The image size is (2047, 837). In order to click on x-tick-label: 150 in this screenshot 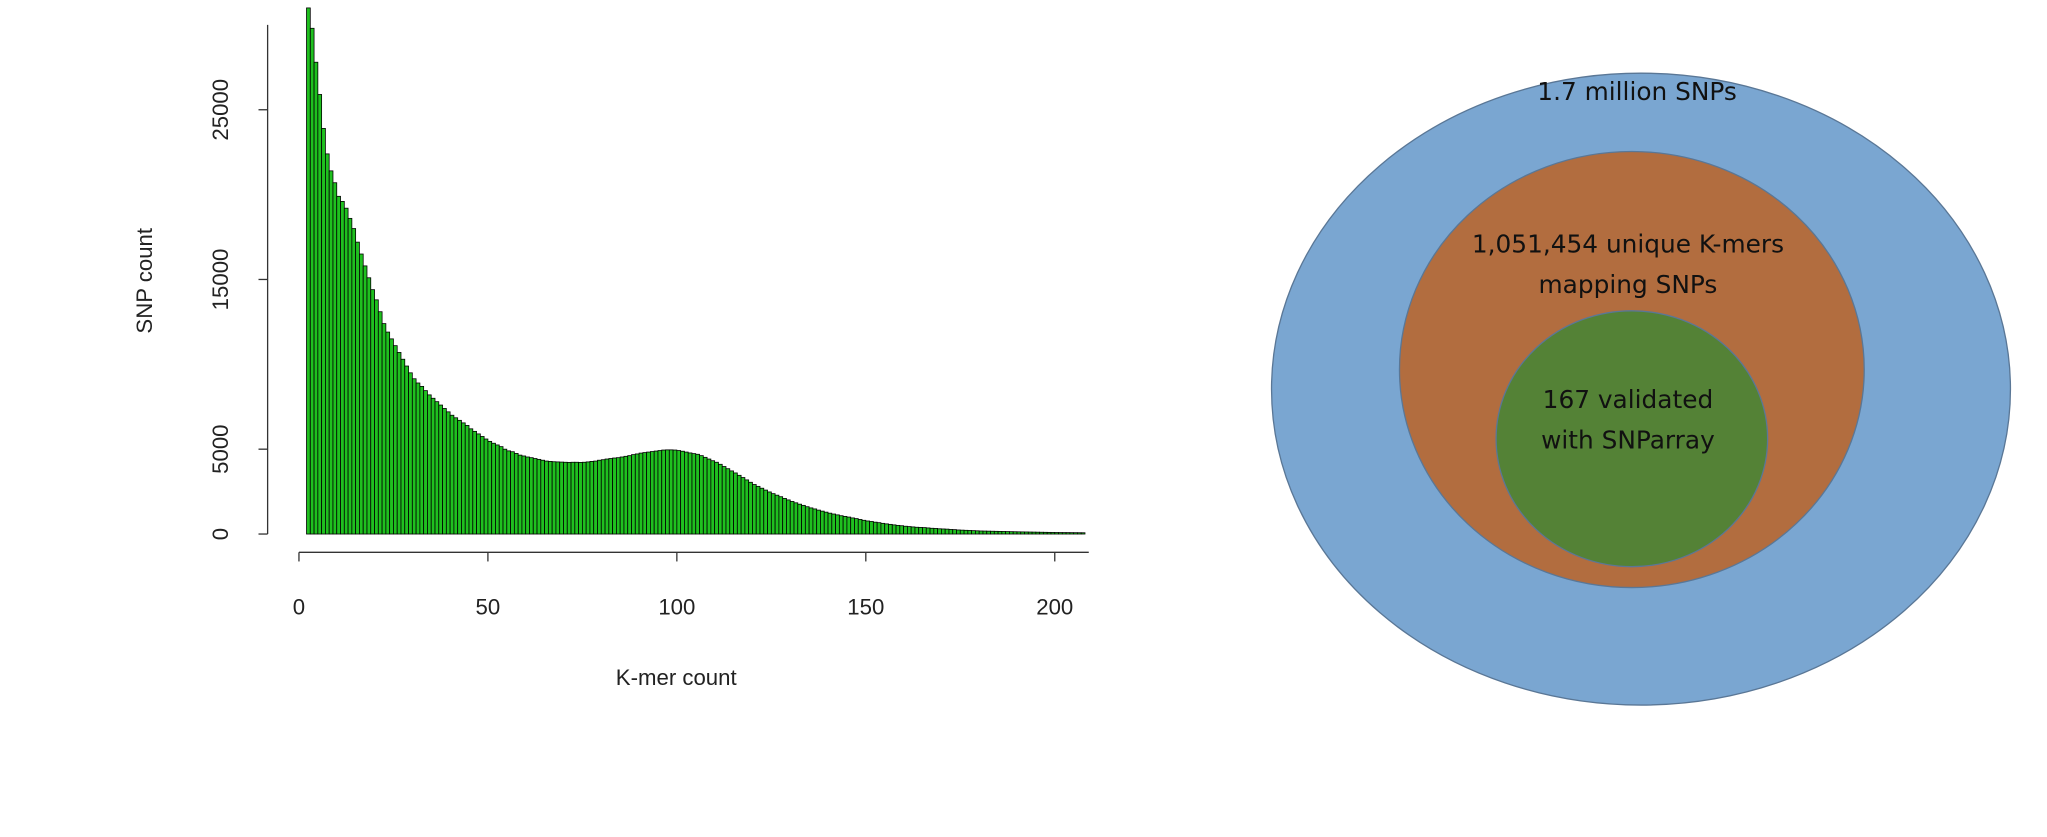, I will do `click(865, 606)`.